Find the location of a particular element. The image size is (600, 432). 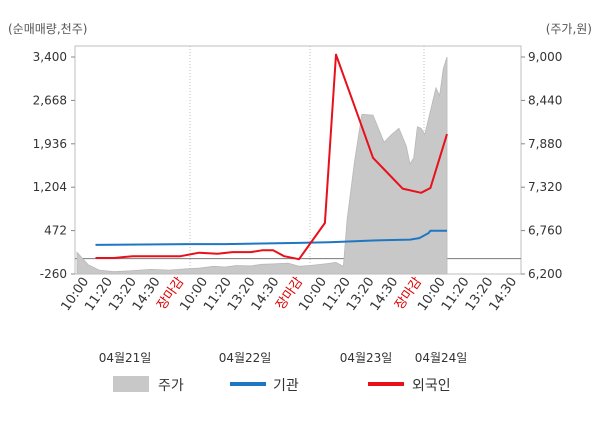

right-tick-label-3: 7,320 is located at coordinates (545, 187).